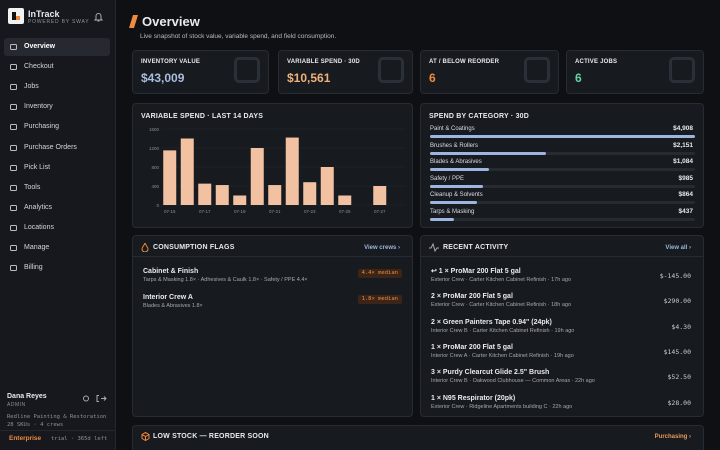  Describe the element at coordinates (479, 116) in the screenshot. I see `card-title: SPEND BY CATEGORY · 30D` at that location.